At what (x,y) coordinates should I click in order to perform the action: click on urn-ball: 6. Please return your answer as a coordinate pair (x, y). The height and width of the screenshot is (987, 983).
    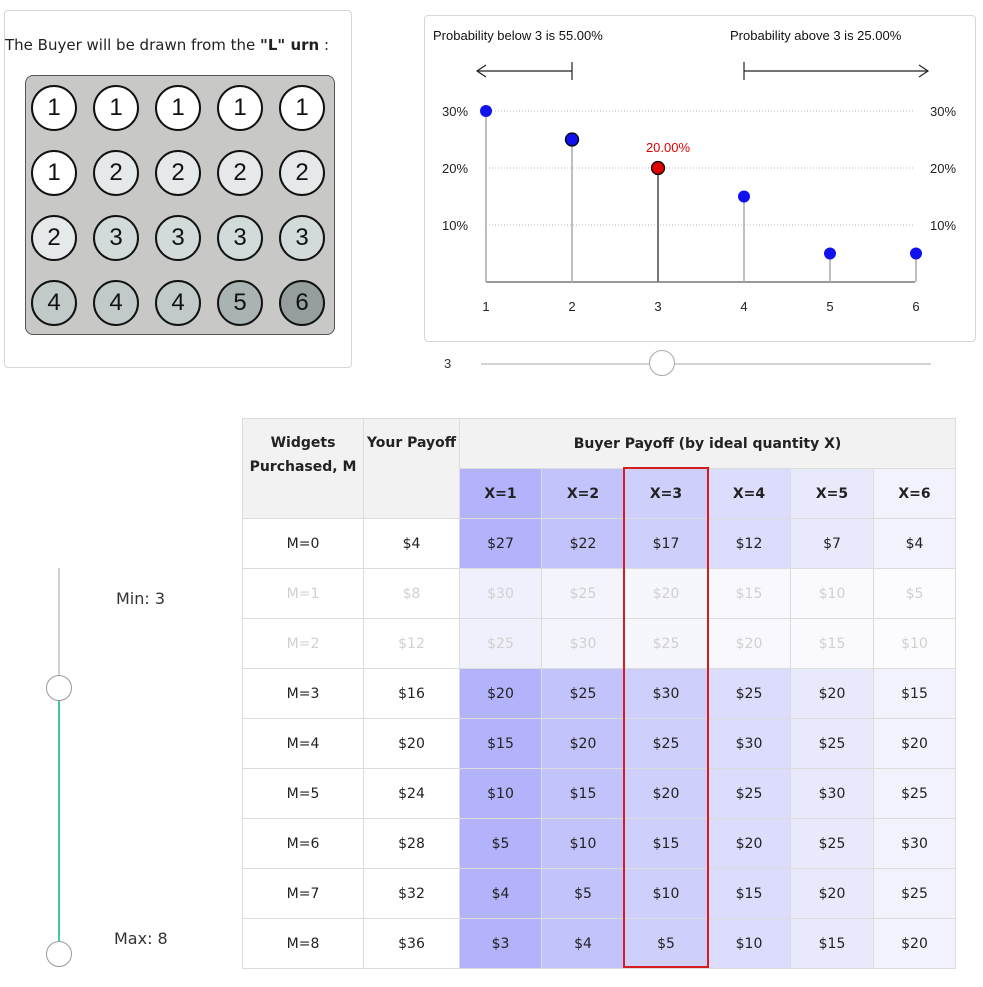
    Looking at the image, I should click on (302, 303).